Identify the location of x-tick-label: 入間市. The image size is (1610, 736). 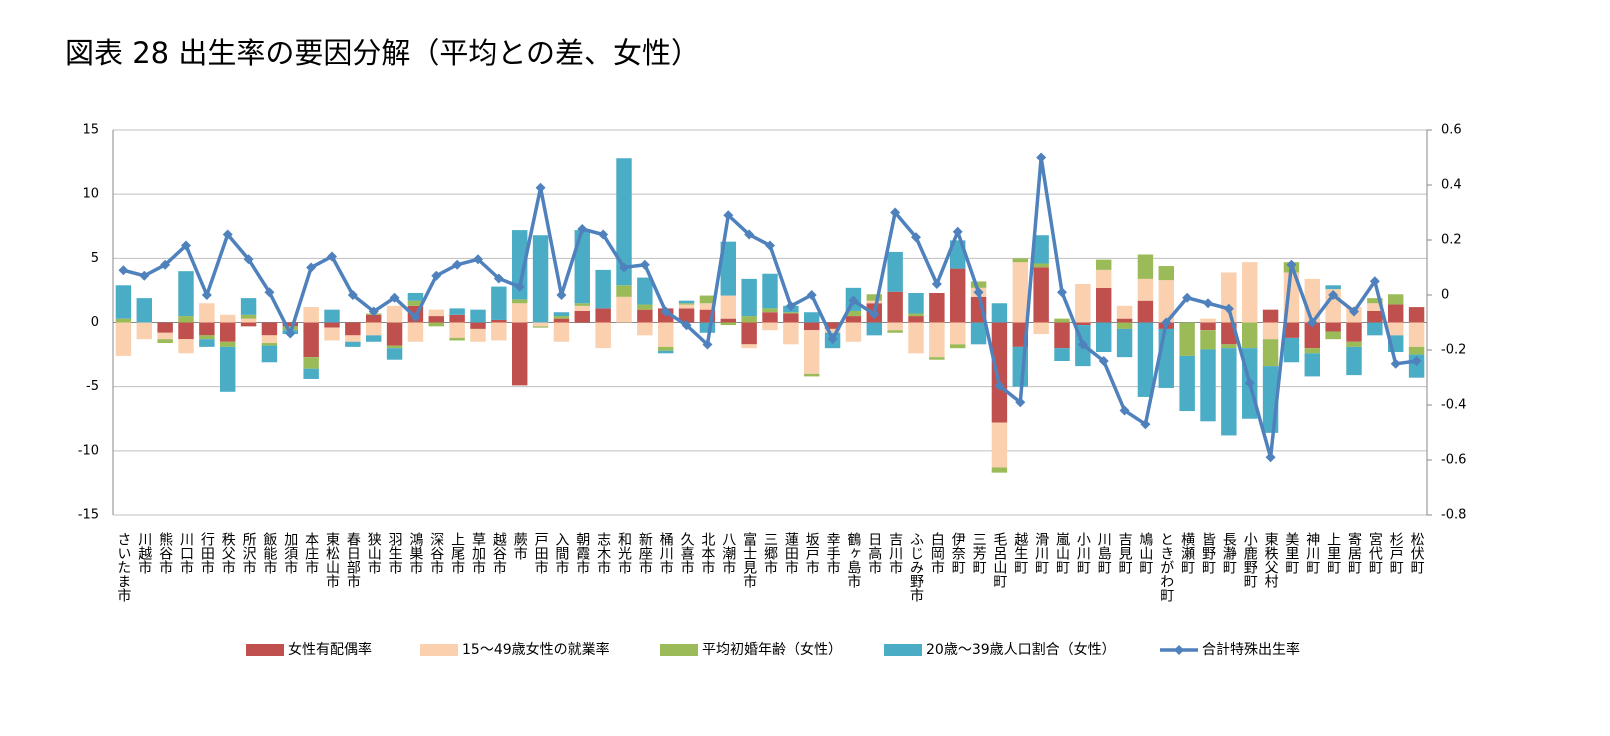
(561, 553).